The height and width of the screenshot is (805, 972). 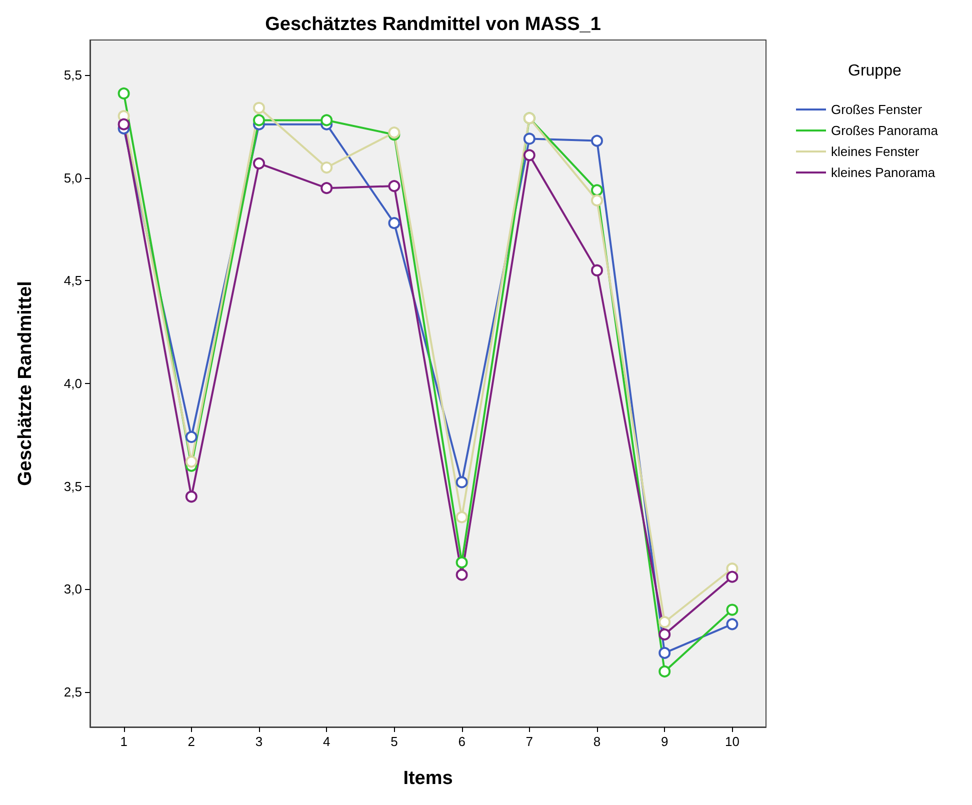 What do you see at coordinates (192, 741) in the screenshot?
I see `x-tick-label: 2` at bounding box center [192, 741].